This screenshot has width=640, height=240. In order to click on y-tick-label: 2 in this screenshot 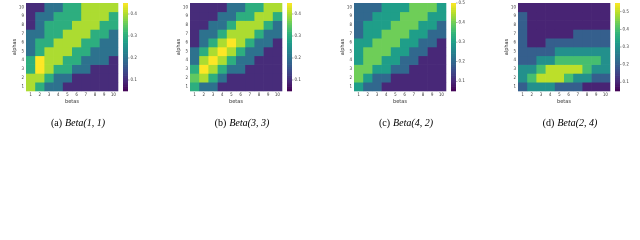, I will do `click(186, 77)`.